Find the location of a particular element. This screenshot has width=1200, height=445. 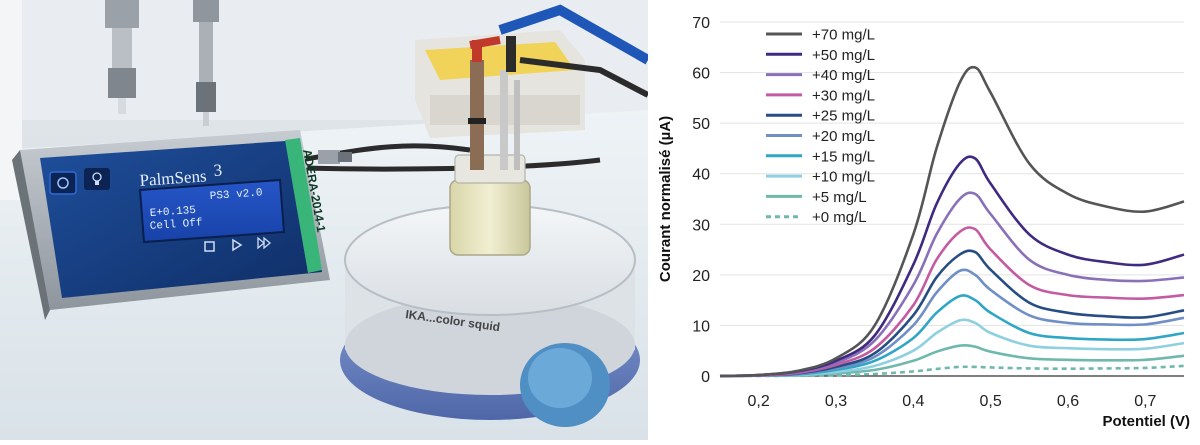

y-axis-label: Courant normalisé (µA) is located at coordinates (665, 199).